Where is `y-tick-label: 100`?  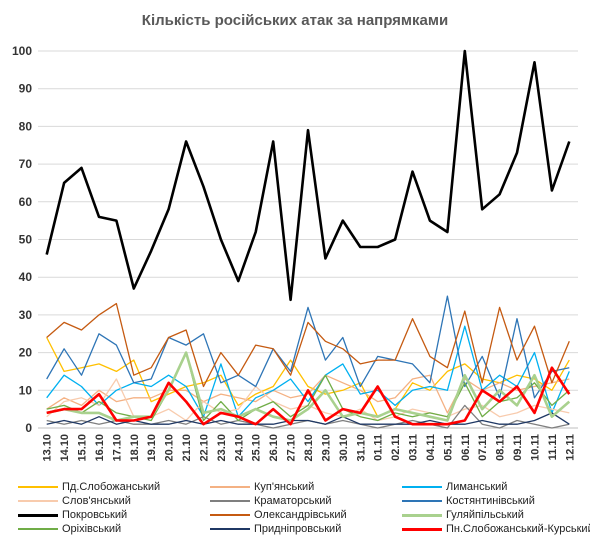
y-tick-label: 100 is located at coordinates (22, 51).